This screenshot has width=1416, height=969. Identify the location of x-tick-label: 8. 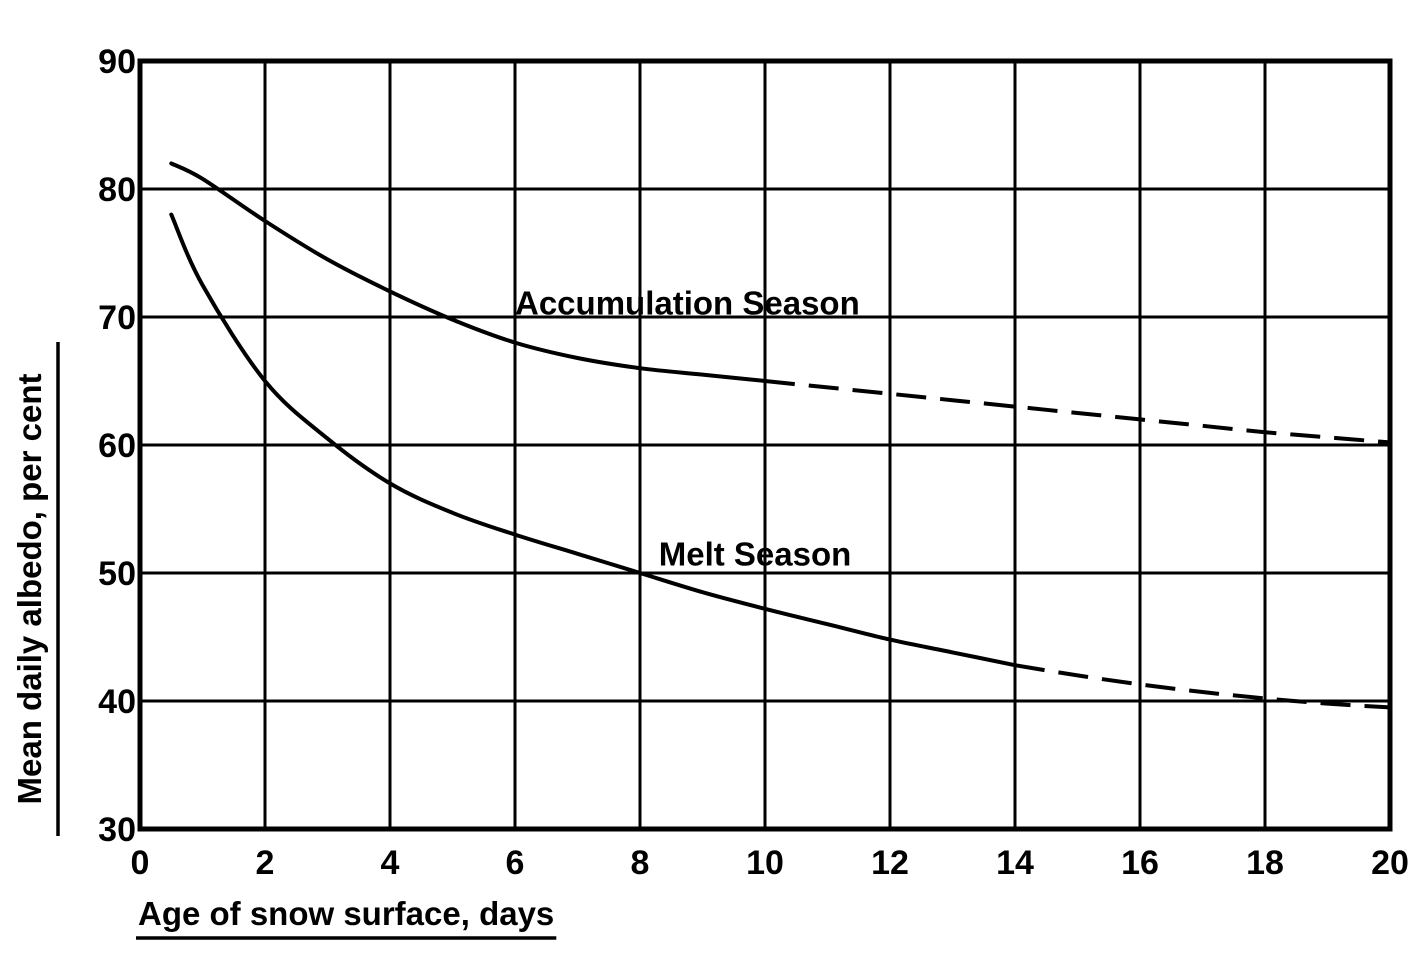
(640, 863).